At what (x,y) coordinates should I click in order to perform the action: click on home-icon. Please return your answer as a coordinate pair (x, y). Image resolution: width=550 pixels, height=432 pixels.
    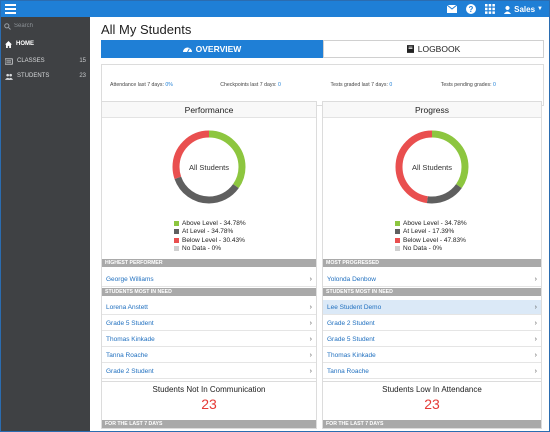
    Looking at the image, I should click on (8, 44).